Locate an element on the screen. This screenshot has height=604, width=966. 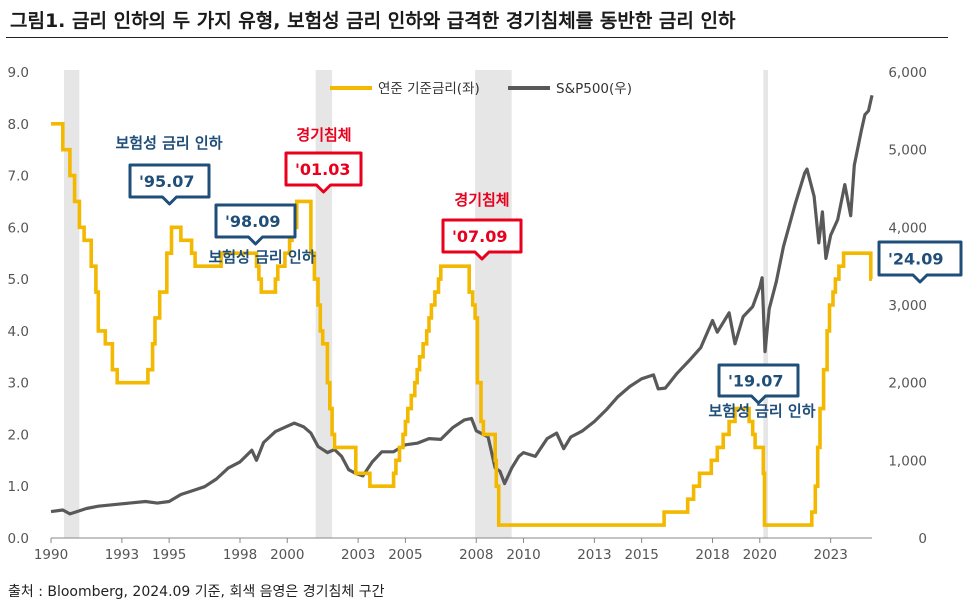
y-left-tick-label-7: 7.0 is located at coordinates (18, 177).